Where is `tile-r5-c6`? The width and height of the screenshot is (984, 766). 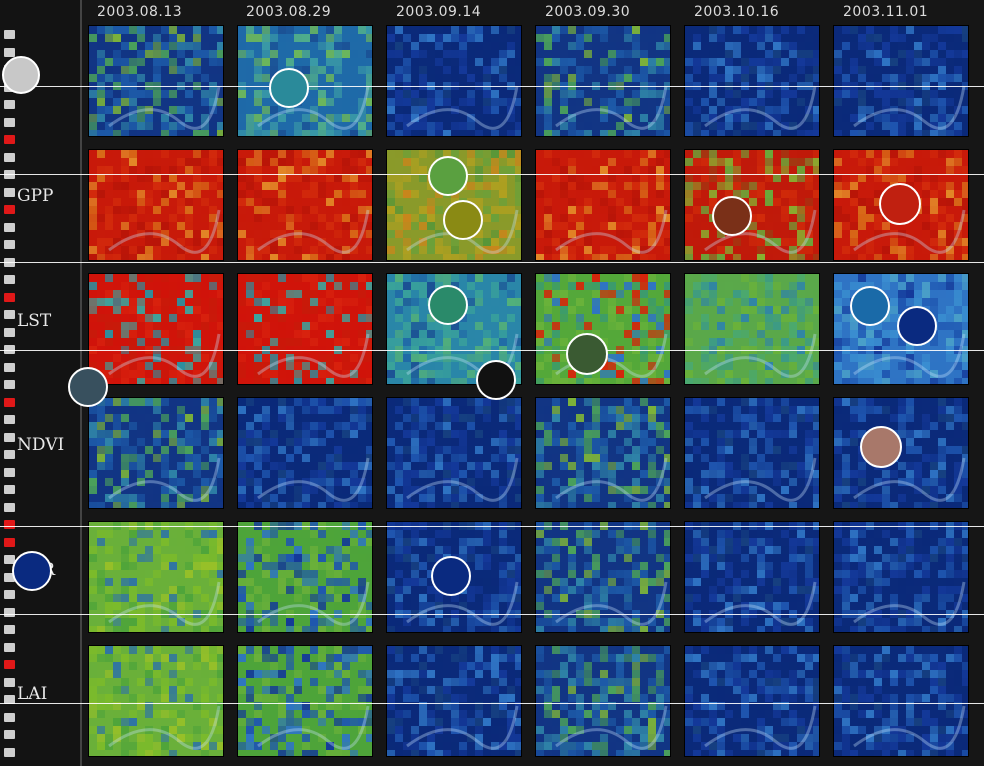
tile-r5-c6 is located at coordinates (901, 577).